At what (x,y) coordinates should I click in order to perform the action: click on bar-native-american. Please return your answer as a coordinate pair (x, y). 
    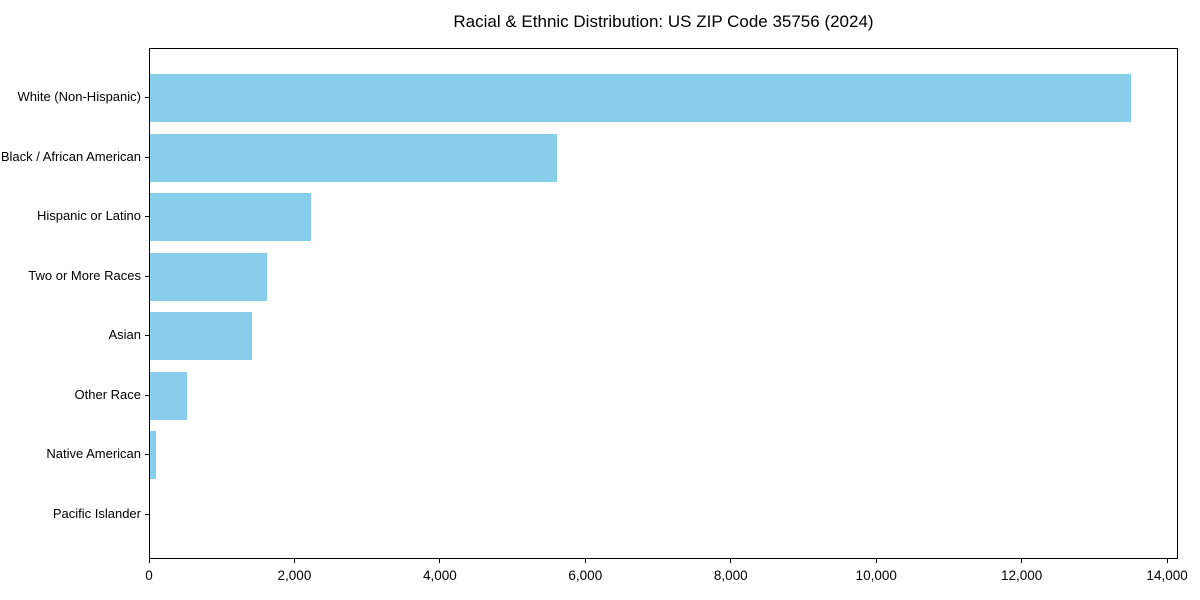
    Looking at the image, I should click on (153, 455).